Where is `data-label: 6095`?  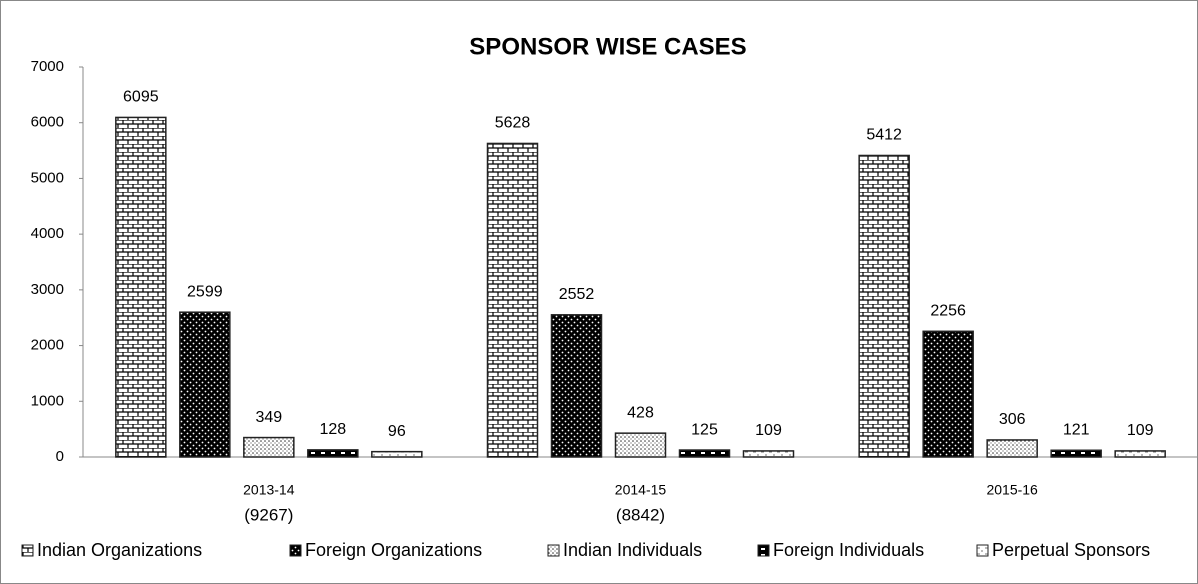 data-label: 6095 is located at coordinates (141, 97).